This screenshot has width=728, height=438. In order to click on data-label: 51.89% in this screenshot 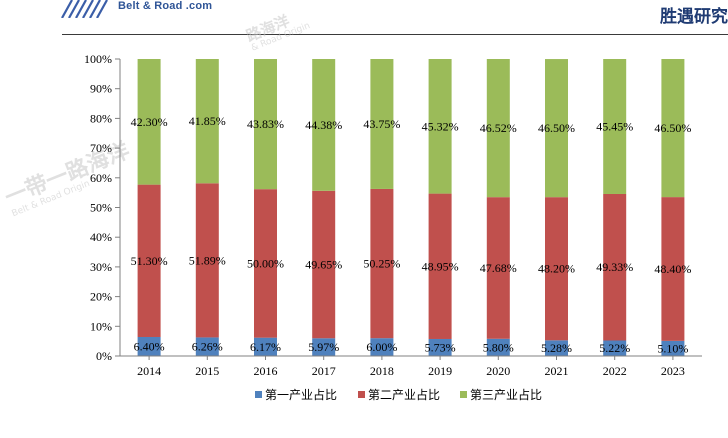, I will do `click(207, 260)`.